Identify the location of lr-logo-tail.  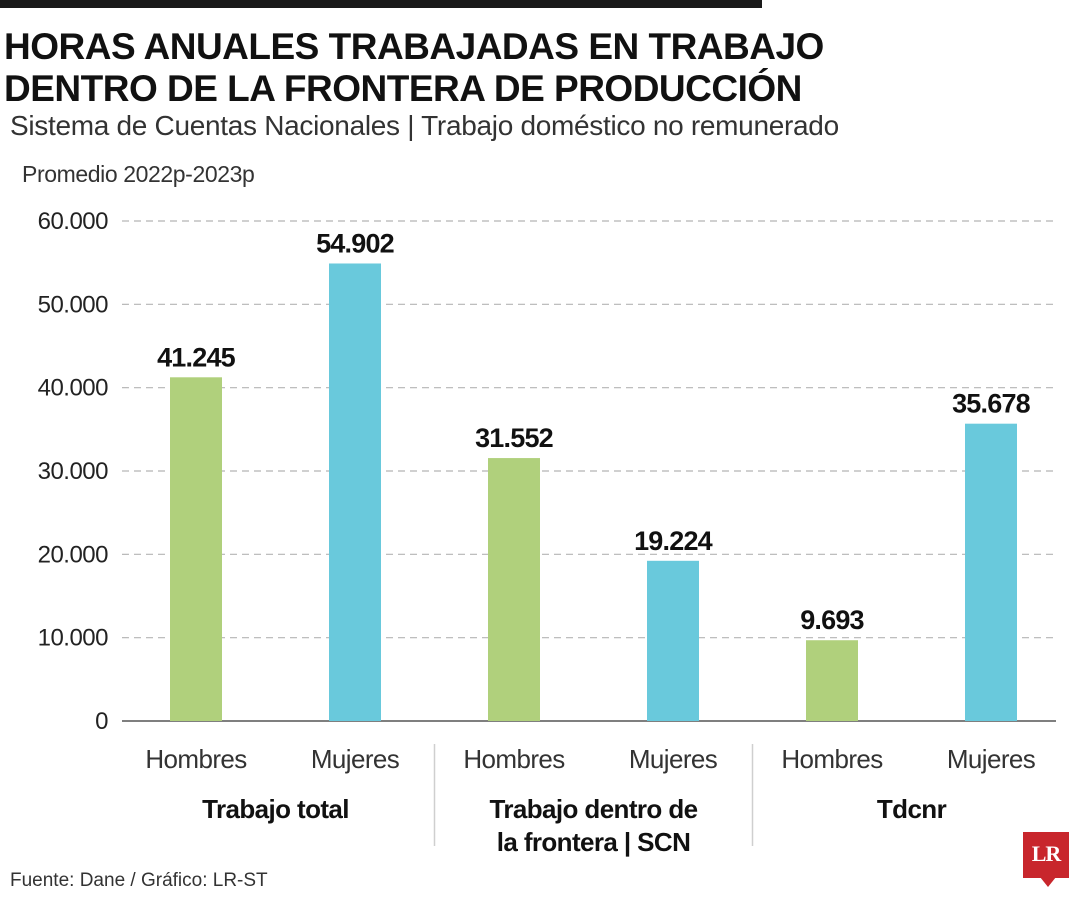
(1048, 882).